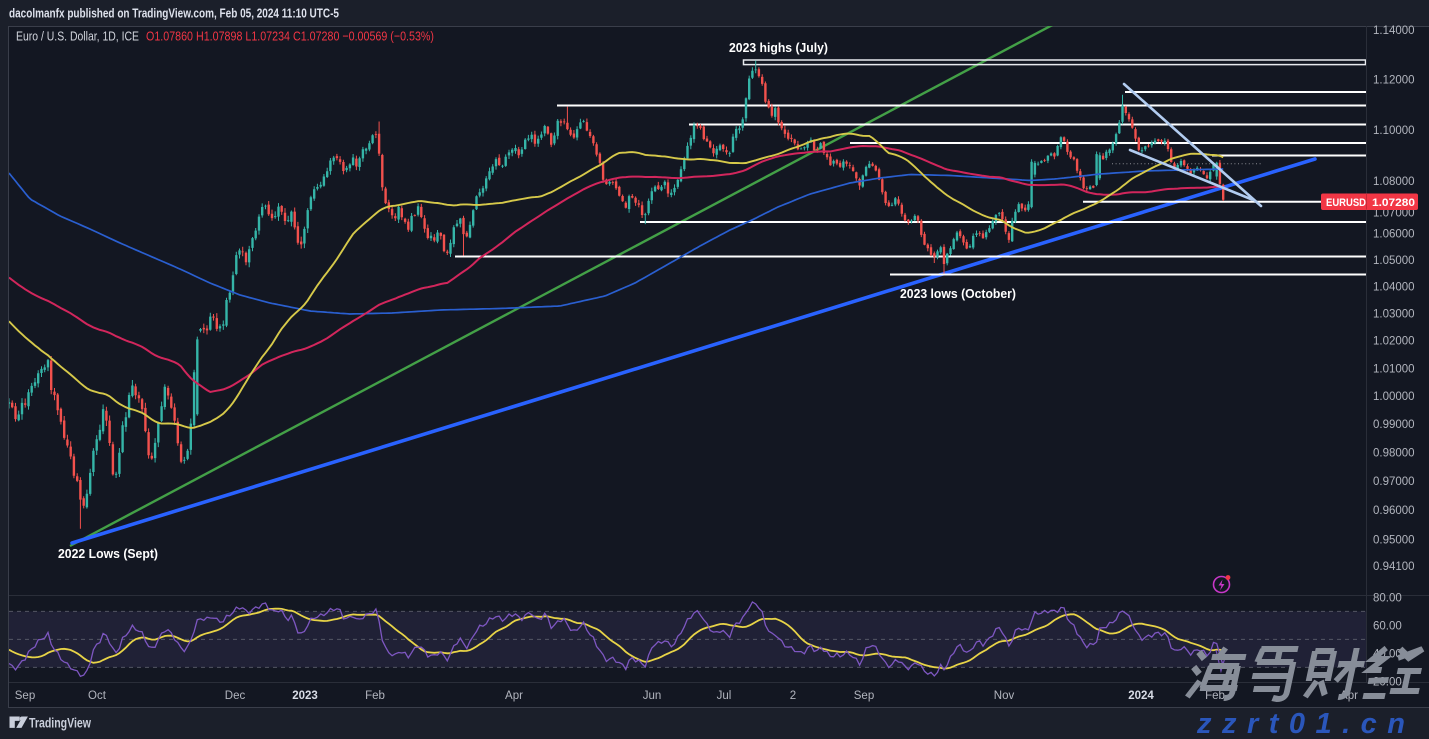 The image size is (1429, 739). What do you see at coordinates (77, 36) in the screenshot?
I see `svg-text: Euro / U.S. Dollar, 1D, ICE` at bounding box center [77, 36].